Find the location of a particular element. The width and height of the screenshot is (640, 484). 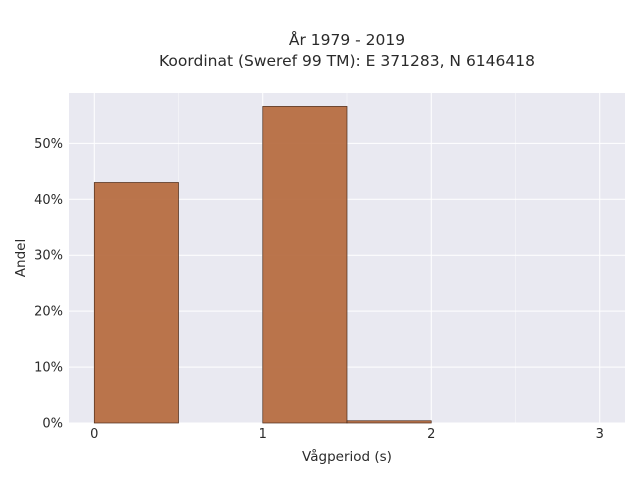

x-axis-label: Vågperiod (s) is located at coordinates (347, 456).